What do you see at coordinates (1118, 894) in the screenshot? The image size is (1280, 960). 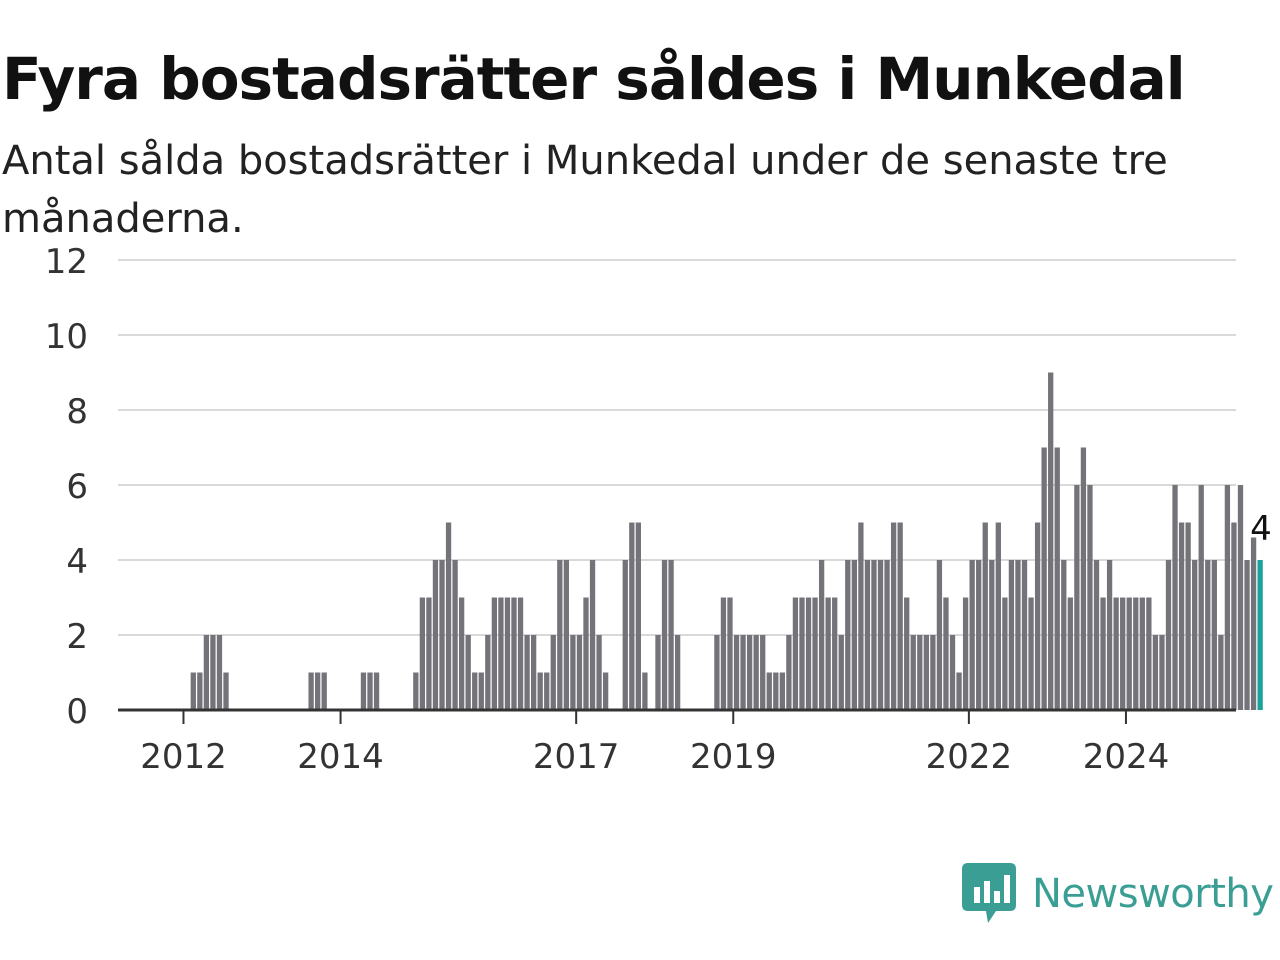 I see `newsworthy-logo: Newsworthy` at bounding box center [1118, 894].